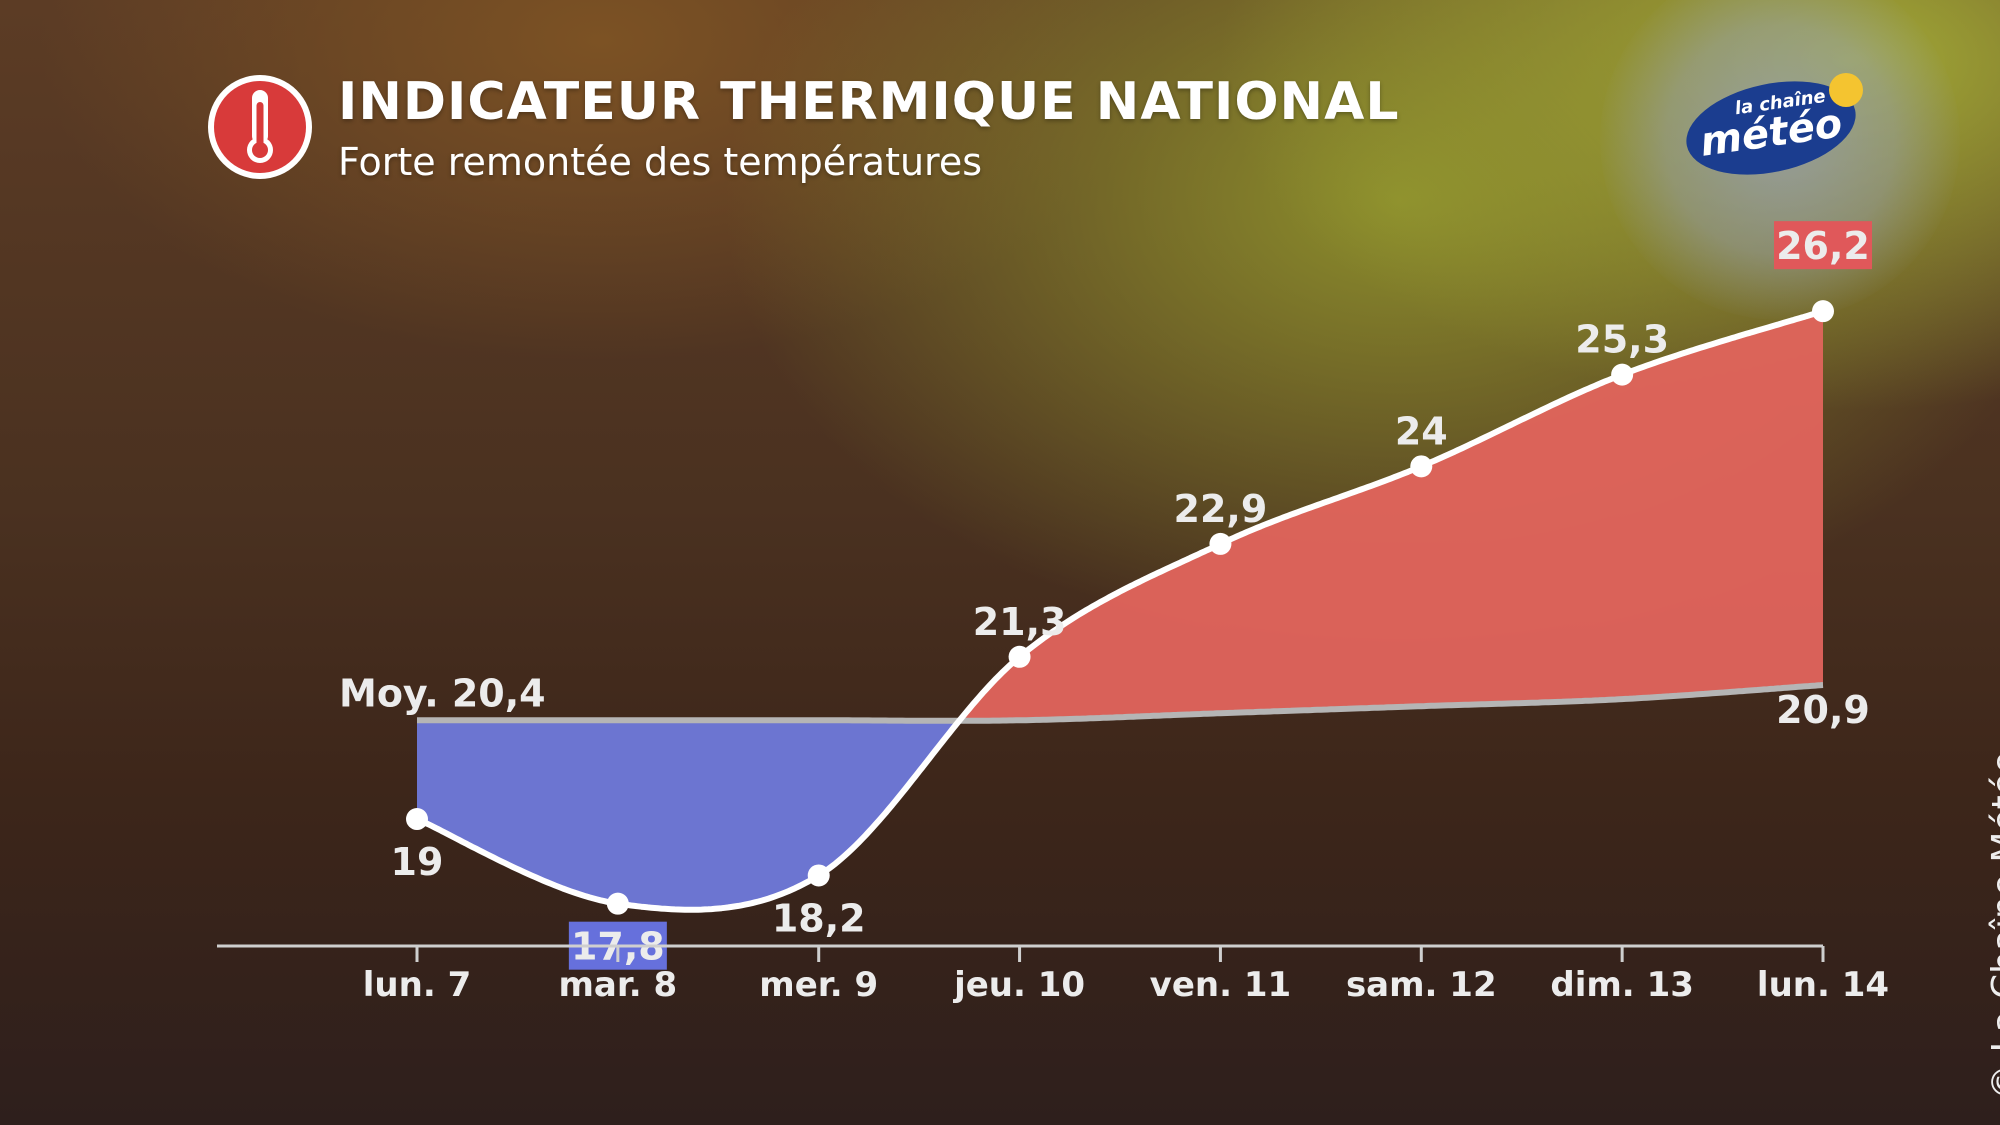 This screenshot has height=1125, width=2000. What do you see at coordinates (417, 862) in the screenshot?
I see `temperature-value-label: 19` at bounding box center [417, 862].